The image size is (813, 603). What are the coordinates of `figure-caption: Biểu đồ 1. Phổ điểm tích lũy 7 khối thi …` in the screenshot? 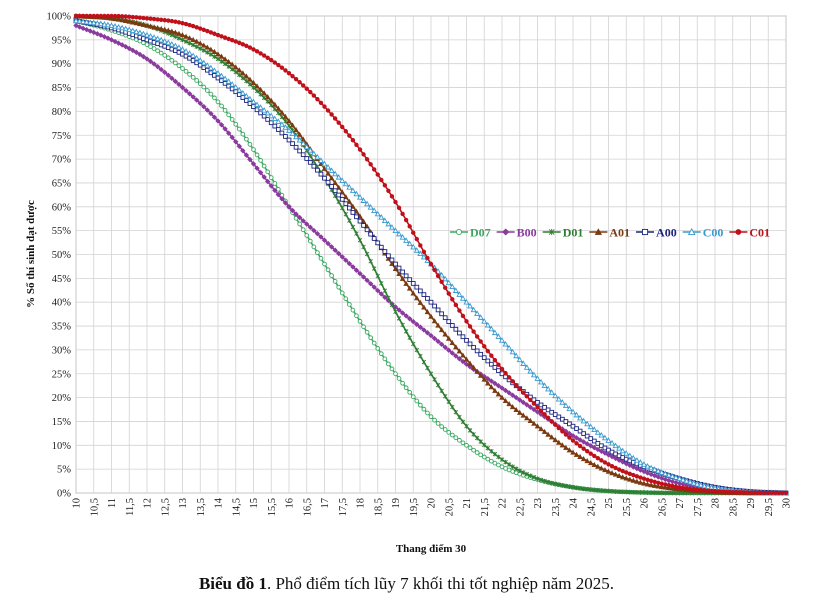 It's located at (406, 584).